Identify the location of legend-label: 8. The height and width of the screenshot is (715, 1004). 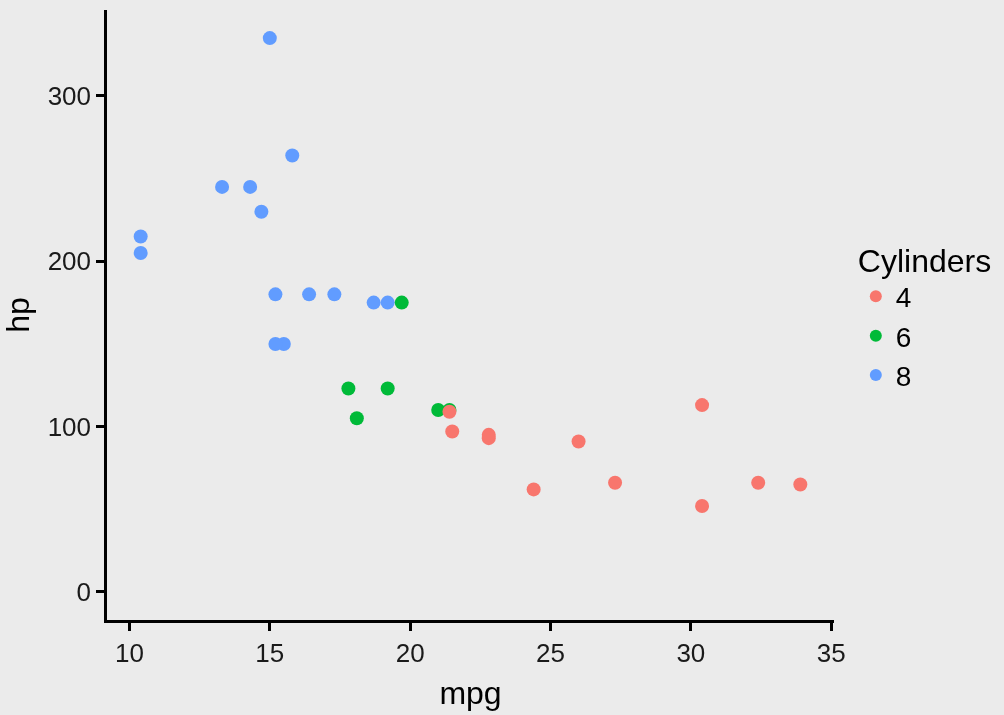
(903, 377).